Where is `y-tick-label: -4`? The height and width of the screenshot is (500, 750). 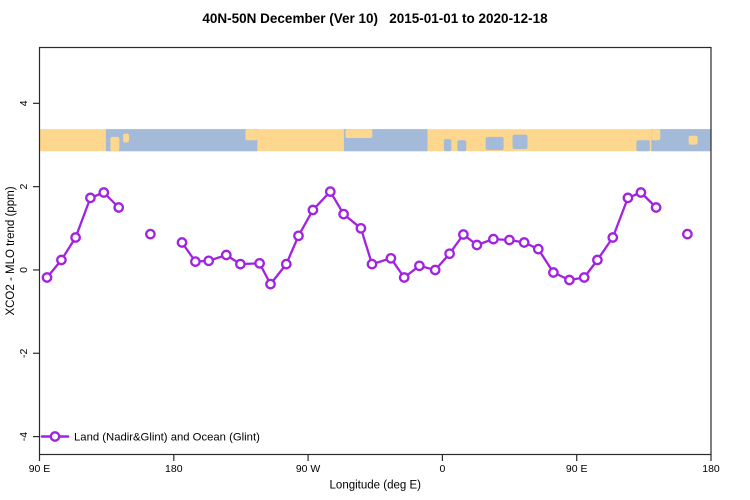
y-tick-label: -4 is located at coordinates (24, 436).